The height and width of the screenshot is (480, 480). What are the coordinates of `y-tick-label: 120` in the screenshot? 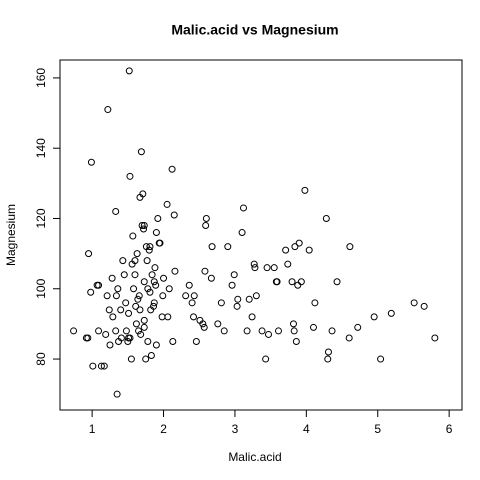 It's located at (41, 218).